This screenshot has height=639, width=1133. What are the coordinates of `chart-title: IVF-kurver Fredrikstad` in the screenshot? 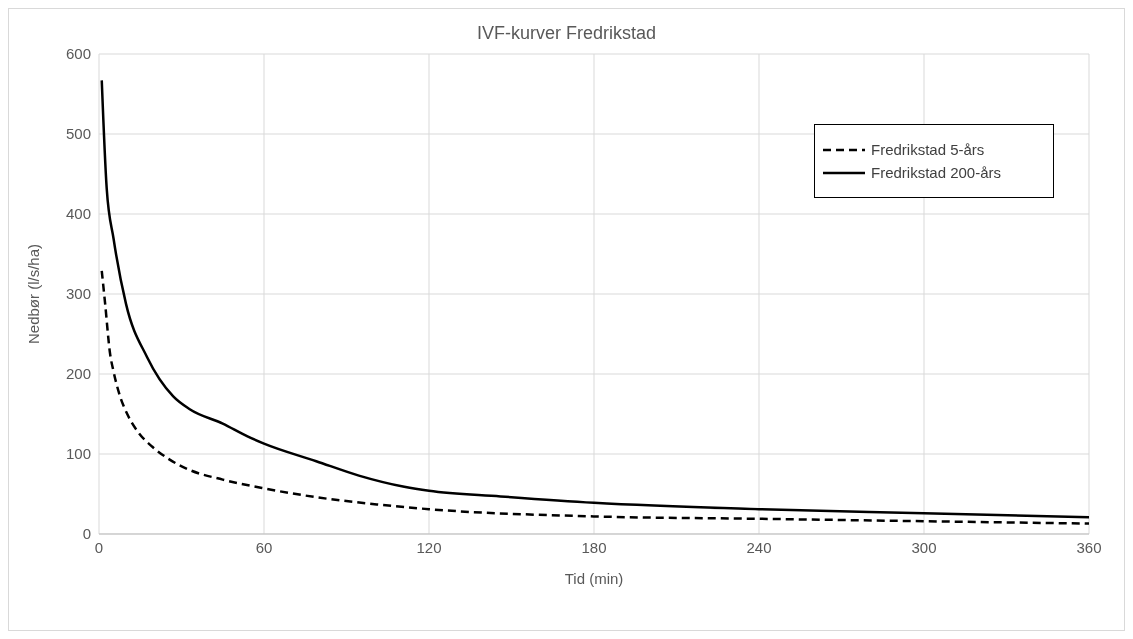 It's located at (566, 33).